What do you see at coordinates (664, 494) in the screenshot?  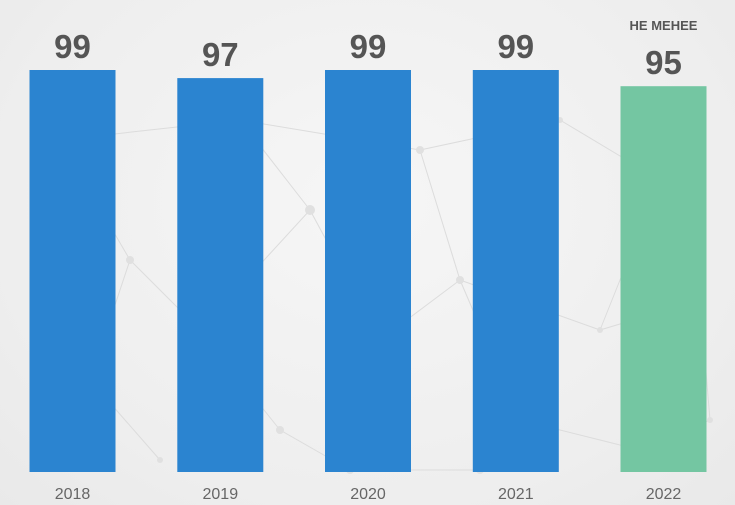 I see `x-tick-label-2022: 2022` at bounding box center [664, 494].